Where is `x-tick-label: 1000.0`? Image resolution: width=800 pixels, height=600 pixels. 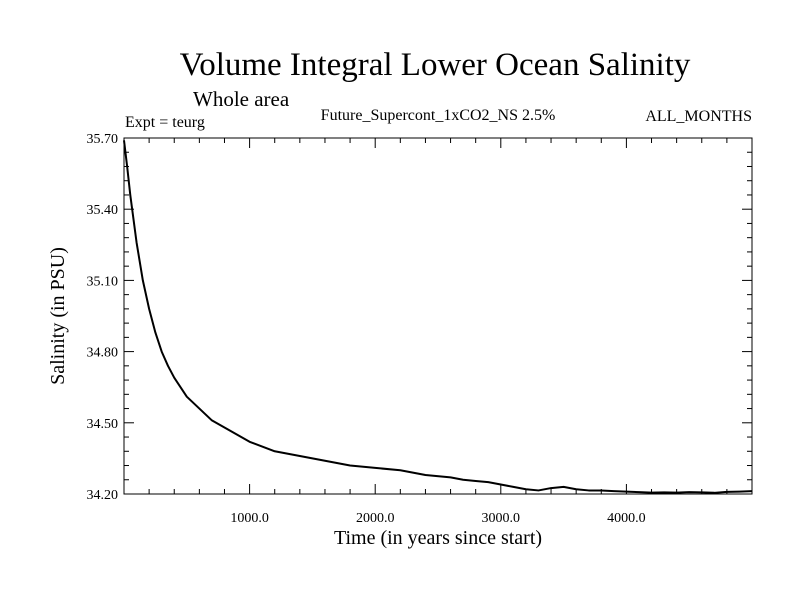 x-tick-label: 1000.0 is located at coordinates (249, 518).